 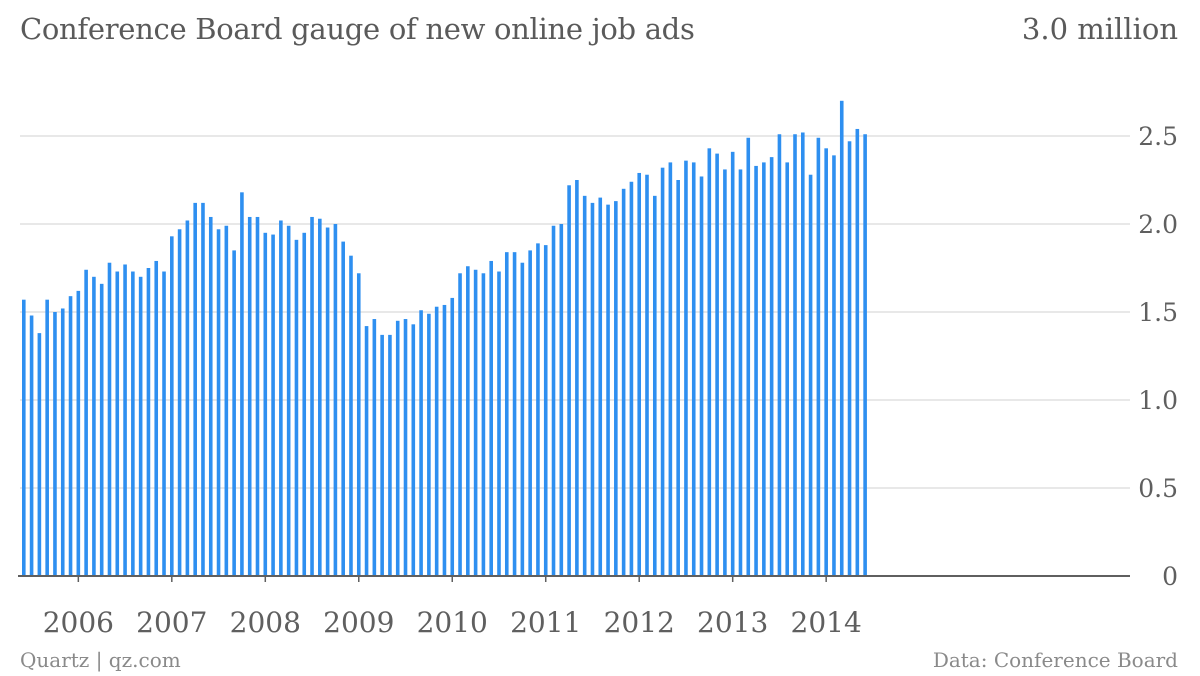 What do you see at coordinates (78, 622) in the screenshot?
I see `x-tick-label: 2006` at bounding box center [78, 622].